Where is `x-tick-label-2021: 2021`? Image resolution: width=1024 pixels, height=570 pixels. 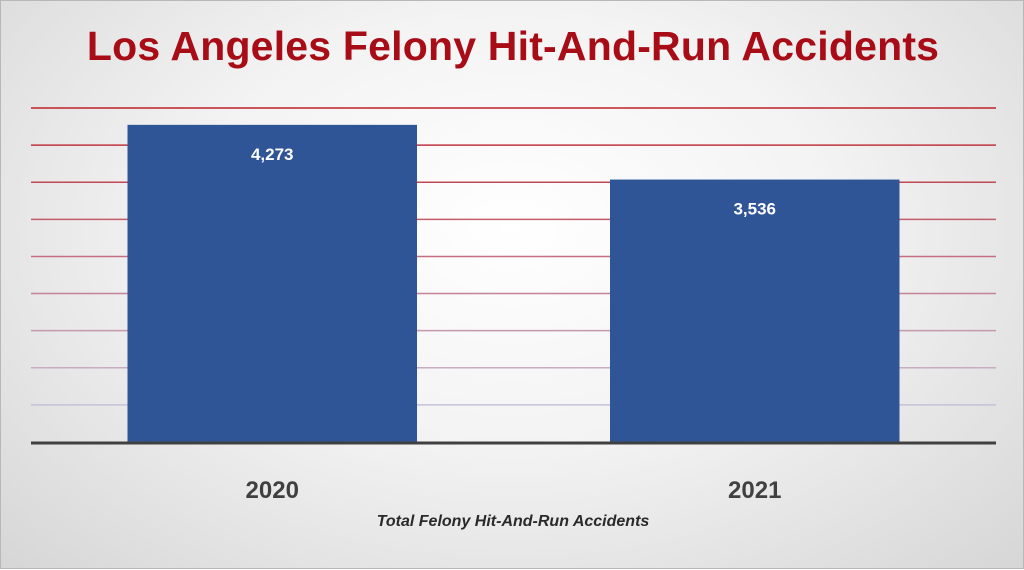 x-tick-label-2021: 2021 is located at coordinates (754, 490).